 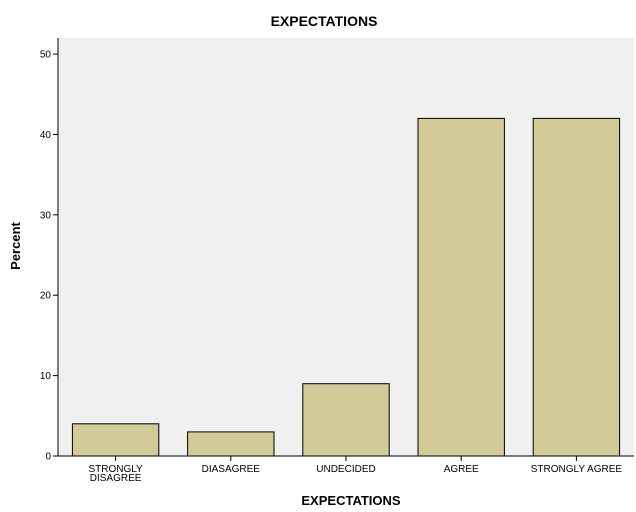 What do you see at coordinates (48, 457) in the screenshot?
I see `y-tick-label-0: 0` at bounding box center [48, 457].